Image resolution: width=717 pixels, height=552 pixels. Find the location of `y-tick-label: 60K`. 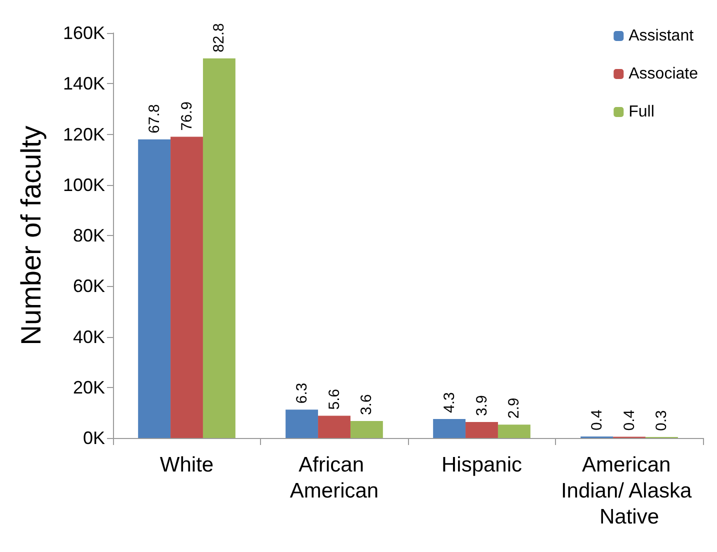

y-tick-label: 60K is located at coordinates (88, 286).